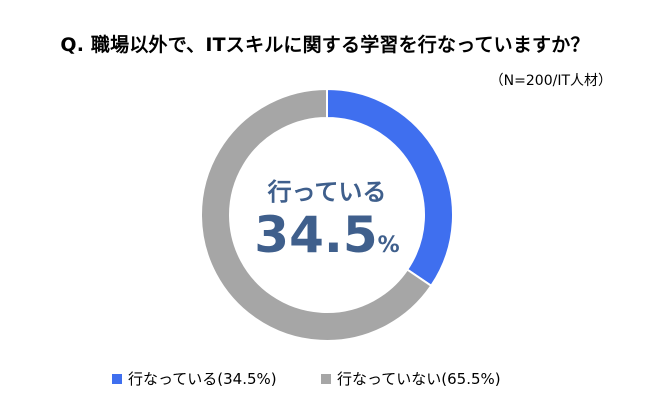 The image size is (650, 414). I want to click on legend-label-yes: 行なっている(34.5%), so click(202, 379).